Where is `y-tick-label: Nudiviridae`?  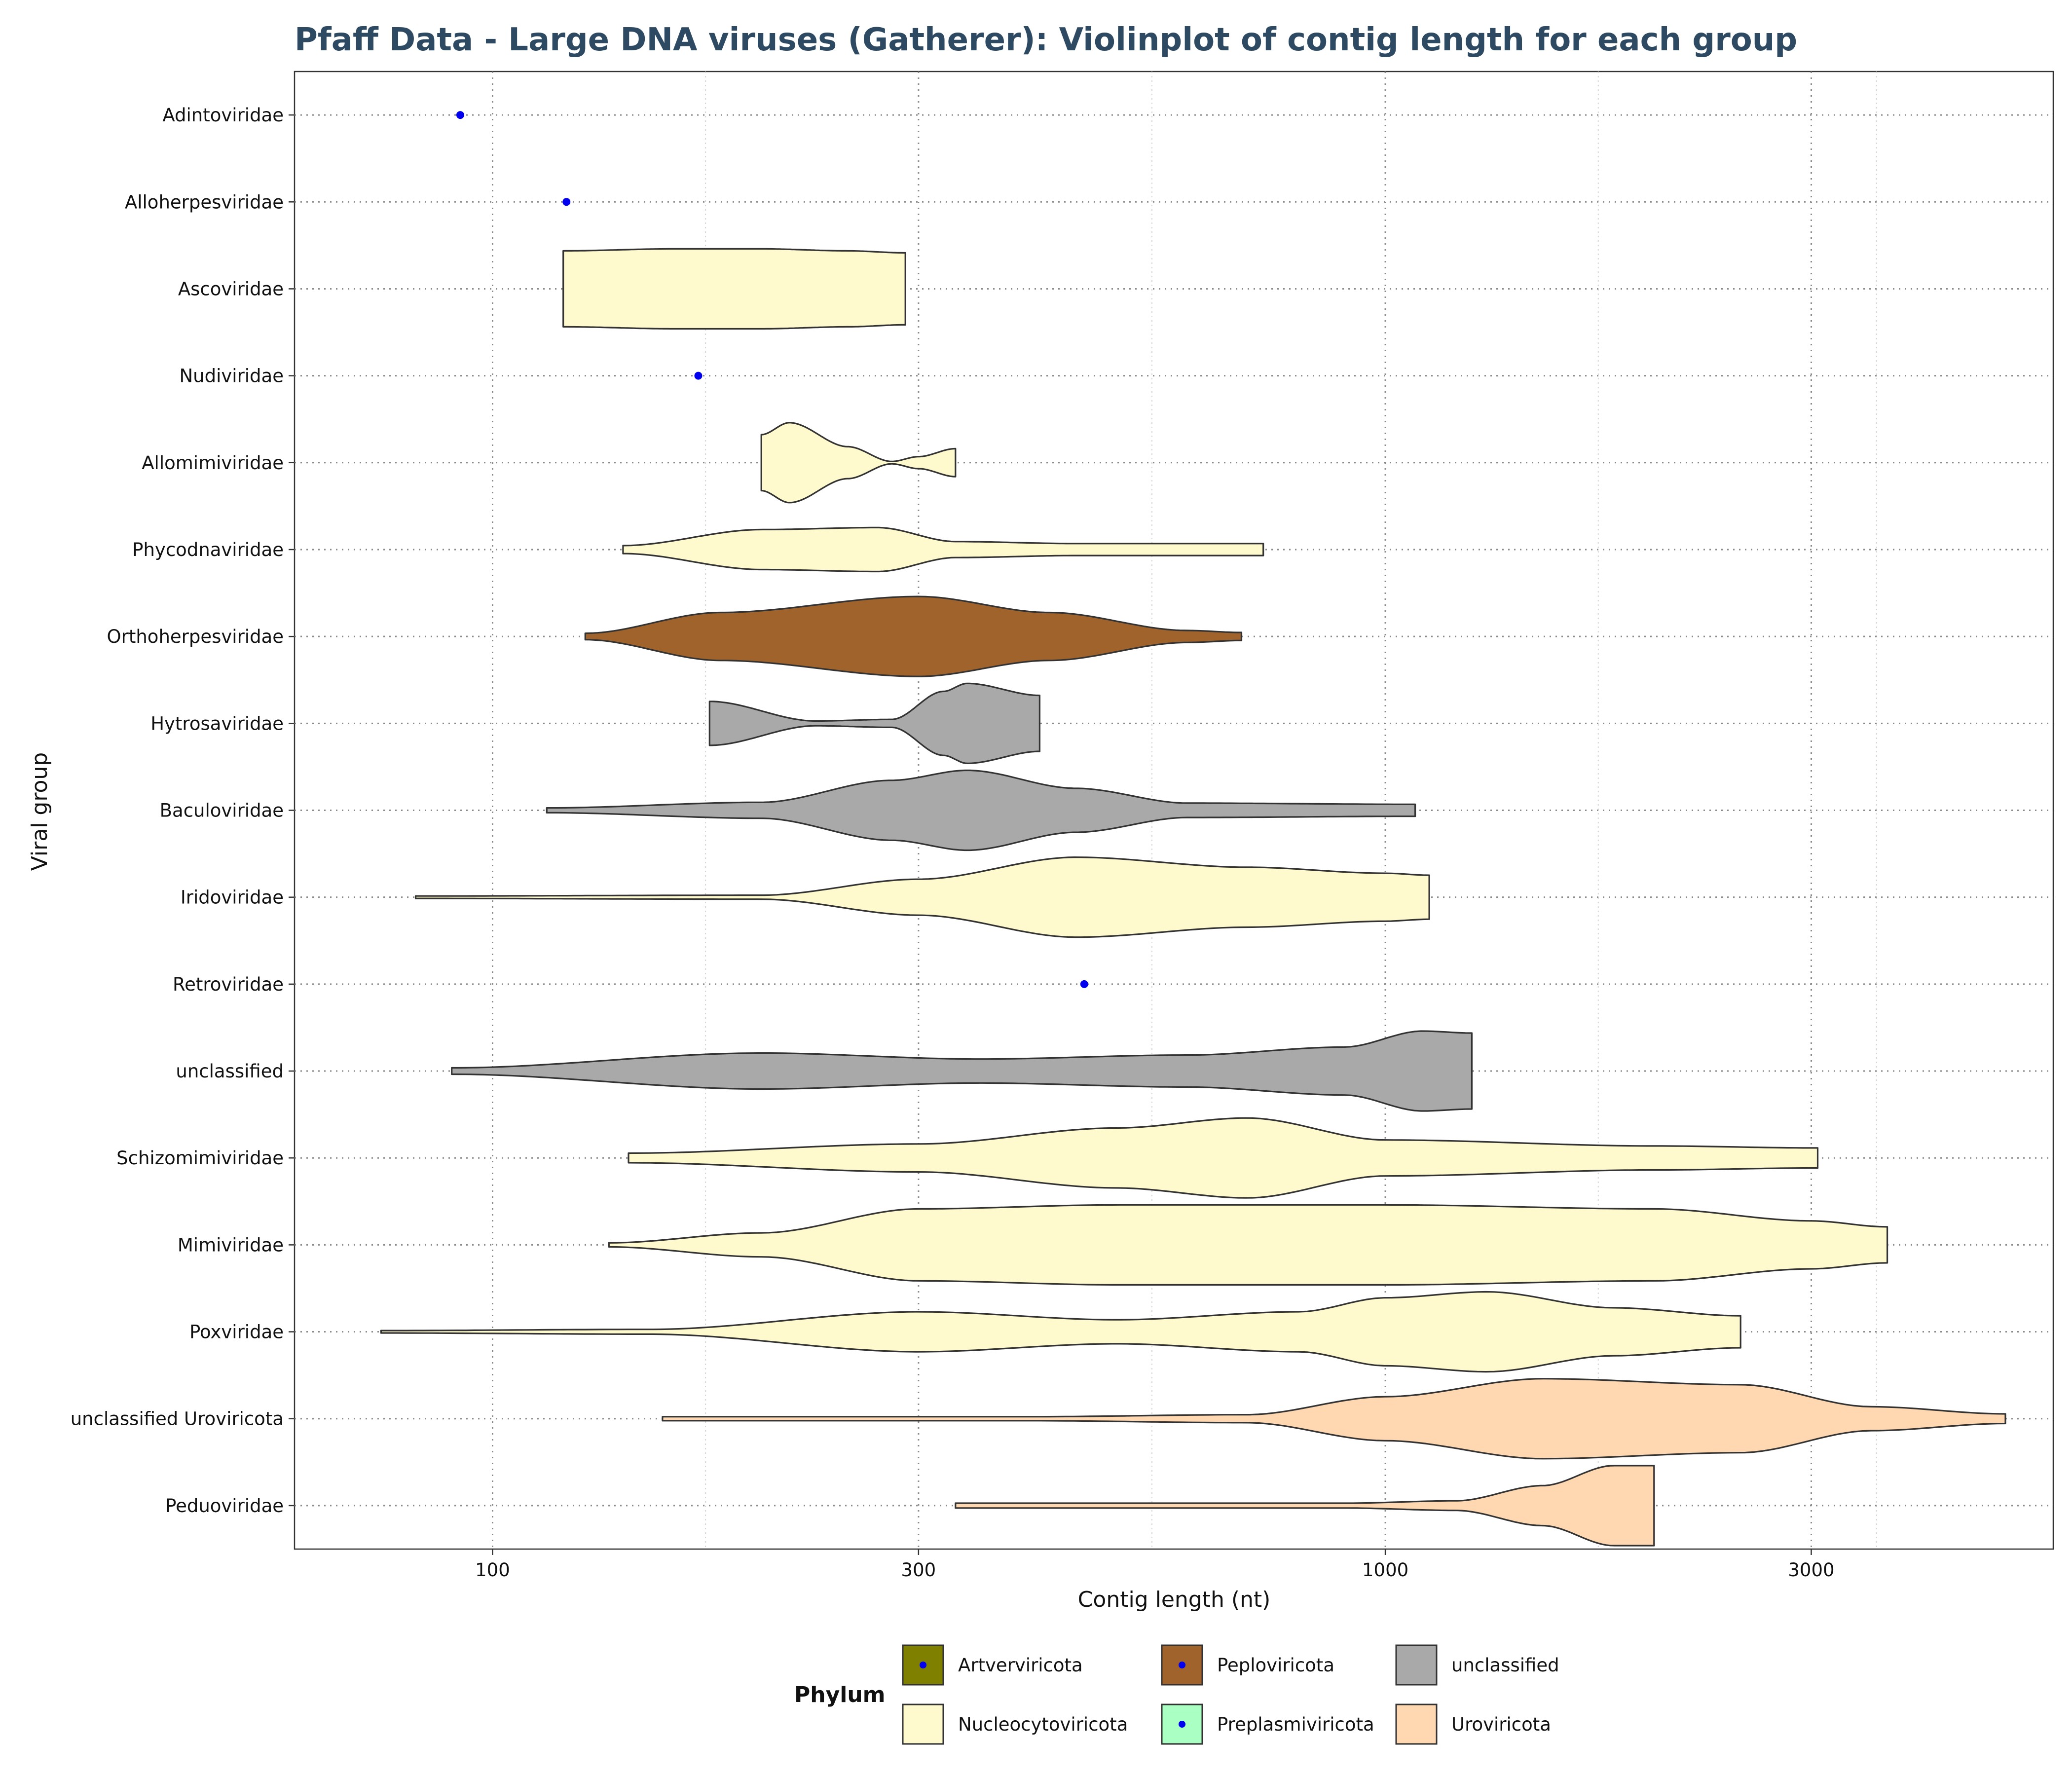 y-tick-label: Nudiviridae is located at coordinates (232, 377).